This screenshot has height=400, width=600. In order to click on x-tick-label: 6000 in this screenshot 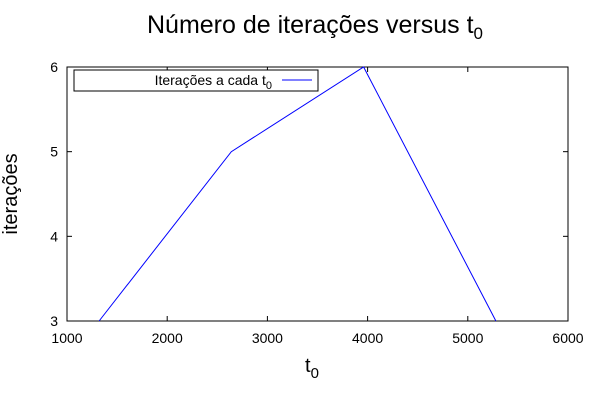, I will do `click(567, 338)`.